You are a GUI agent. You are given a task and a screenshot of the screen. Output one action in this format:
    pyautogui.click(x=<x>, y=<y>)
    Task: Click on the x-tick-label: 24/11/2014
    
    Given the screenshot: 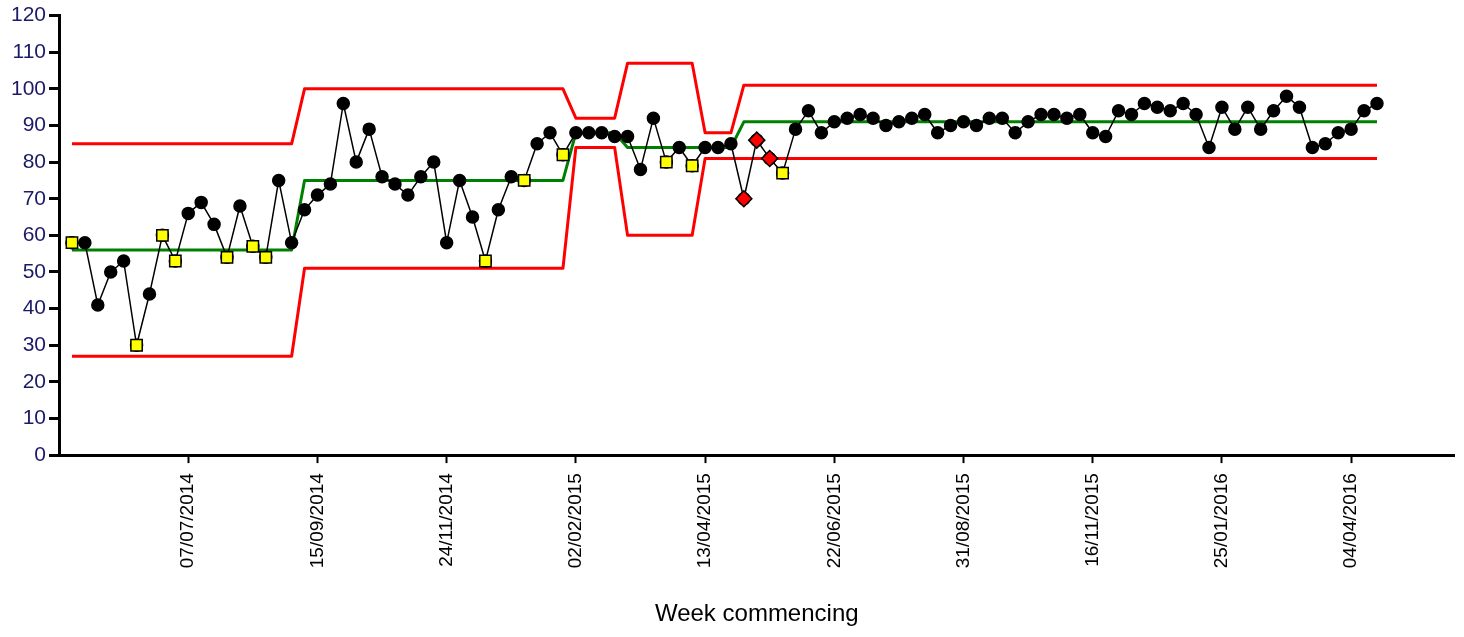 What is the action you would take?
    pyautogui.click(x=445, y=519)
    